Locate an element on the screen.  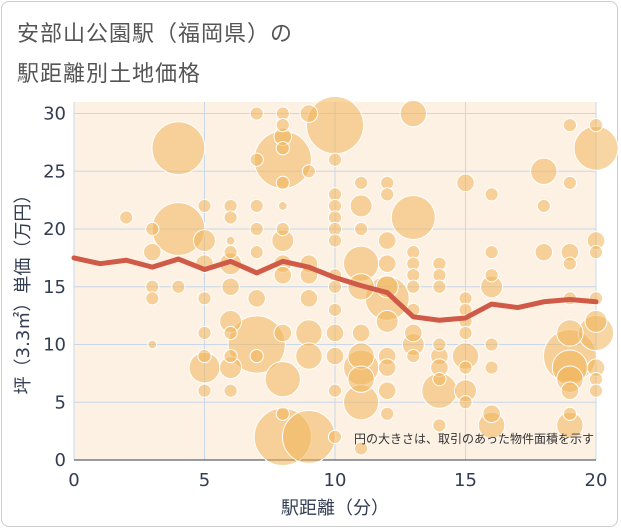
y-axis-title: 坪（3.3㎡）単価（万円） is located at coordinates (23, 290).